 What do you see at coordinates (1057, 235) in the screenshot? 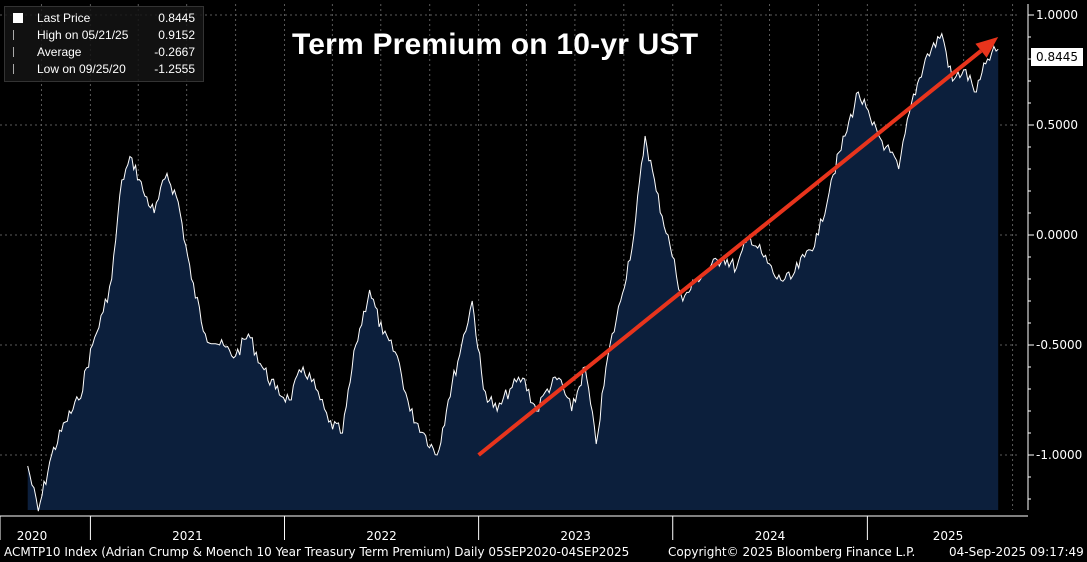
I see `y-tick-label: 0.0000` at bounding box center [1057, 235].